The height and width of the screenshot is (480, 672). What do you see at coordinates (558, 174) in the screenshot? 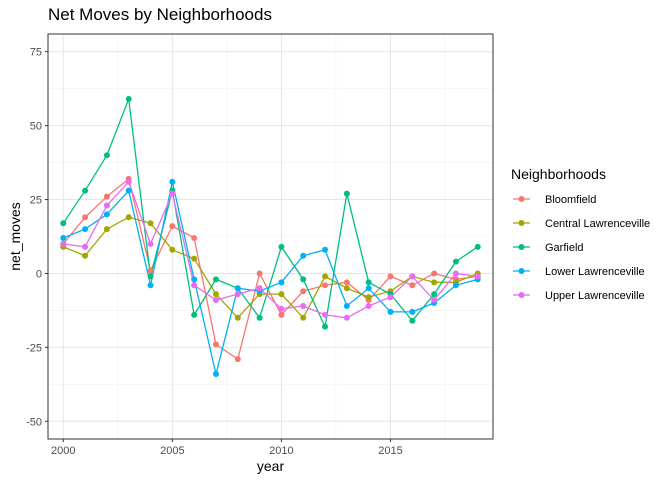
I see `legend-title: Neighborhoods` at bounding box center [558, 174].